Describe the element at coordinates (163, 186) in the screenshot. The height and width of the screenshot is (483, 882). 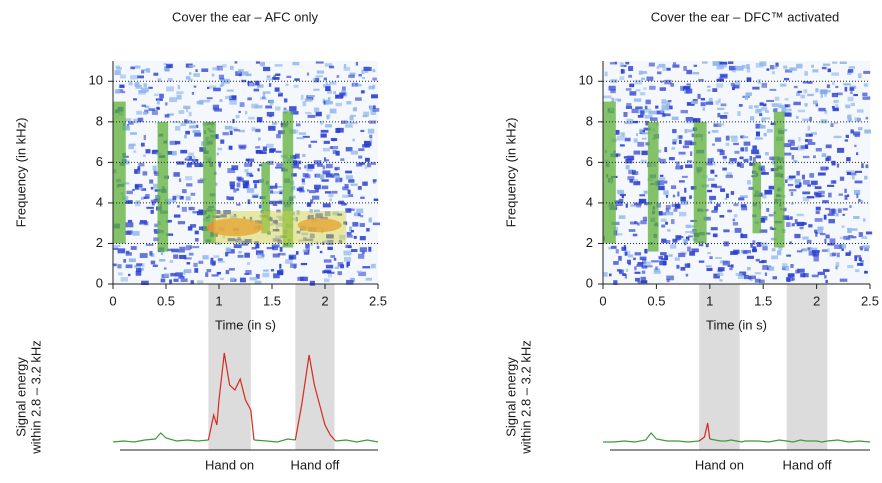
I see `spectrogram-band` at that location.